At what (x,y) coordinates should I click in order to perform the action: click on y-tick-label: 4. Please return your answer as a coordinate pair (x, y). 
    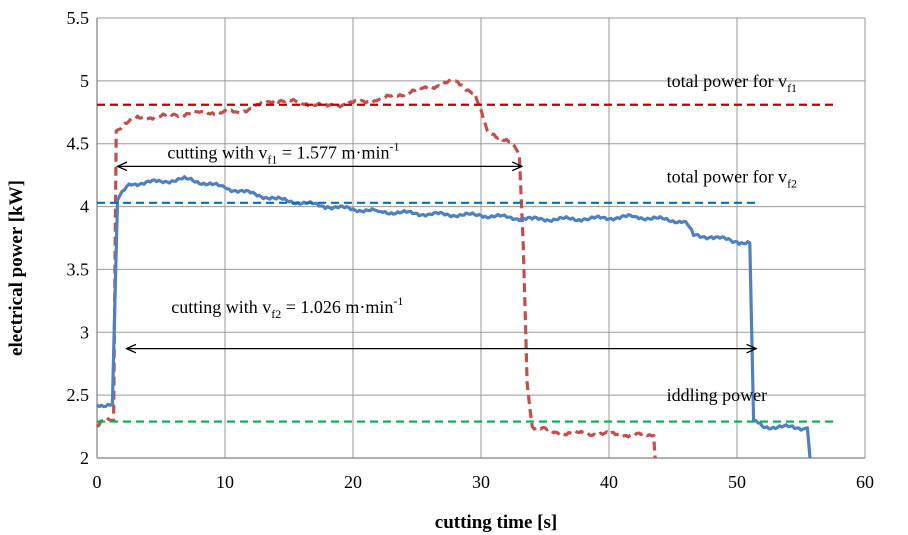
    Looking at the image, I should click on (84, 207).